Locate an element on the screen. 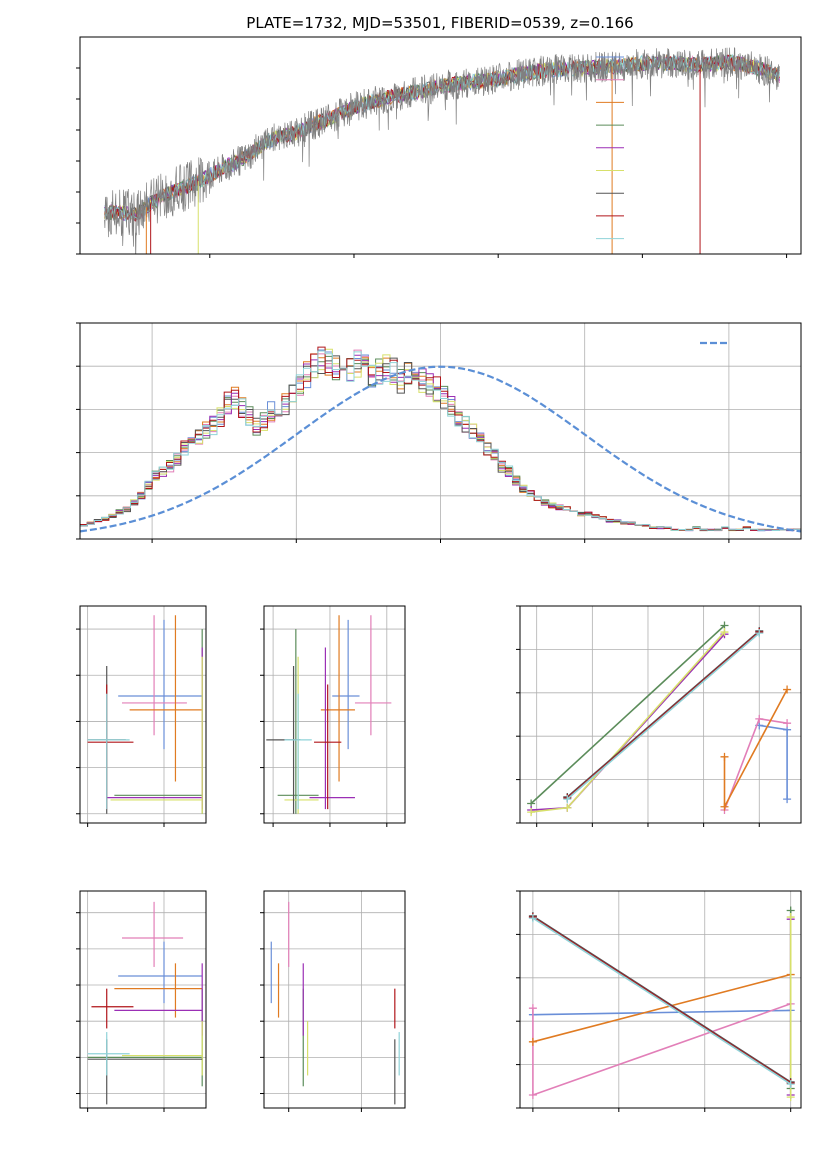 This screenshot has height=1170, width=819. plot-area-age_vs_Z is located at coordinates (145, 714).